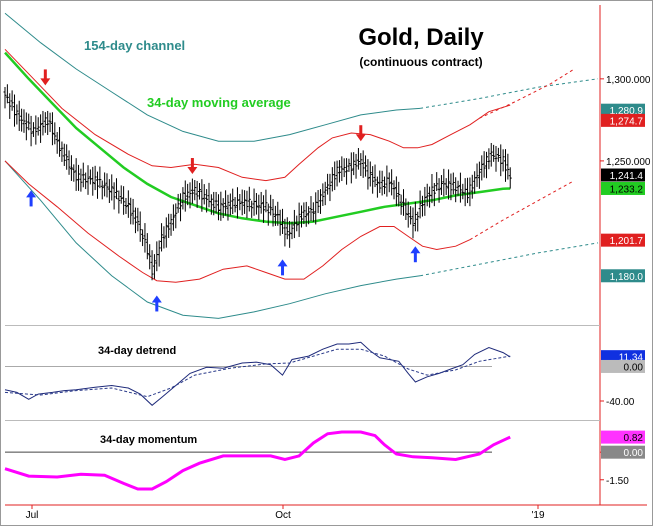 The image size is (653, 526). Describe the element at coordinates (623, 188) in the screenshot. I see `price-value-badge: 1,233.2` at that location.